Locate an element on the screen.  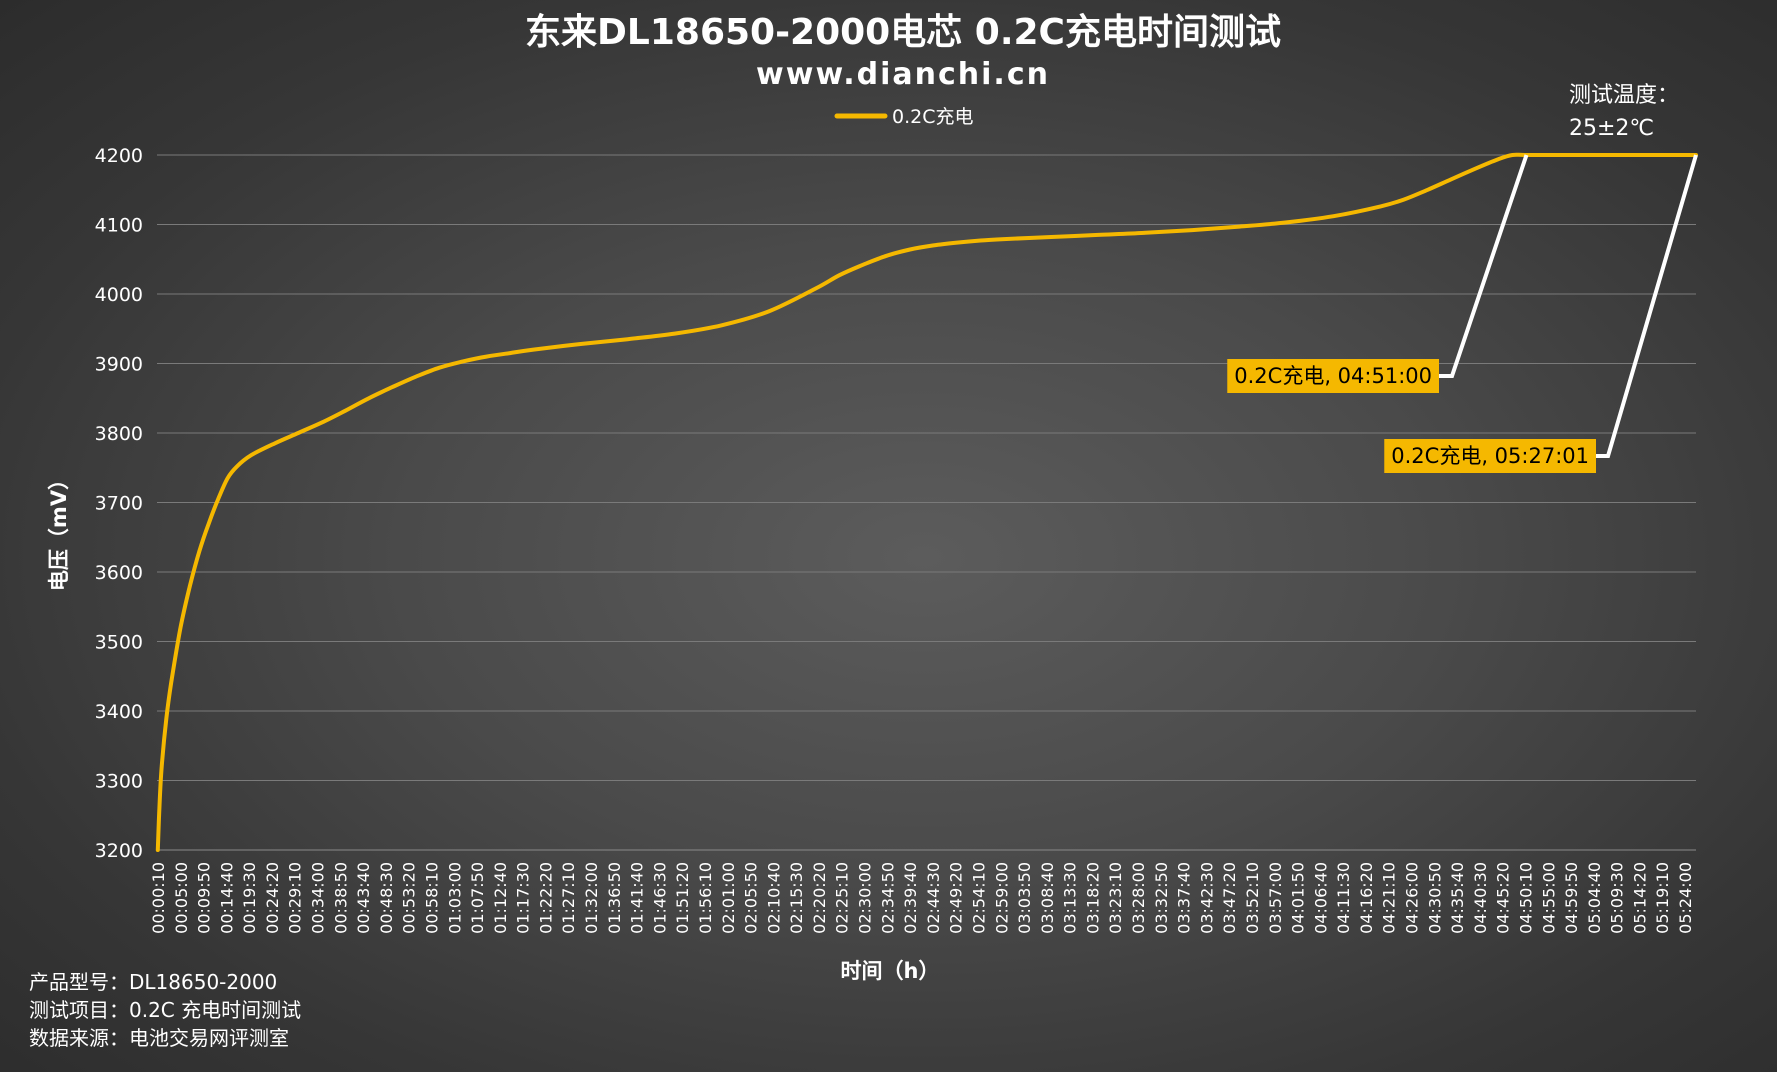
y-tick-label: 3500 is located at coordinates (119, 643).